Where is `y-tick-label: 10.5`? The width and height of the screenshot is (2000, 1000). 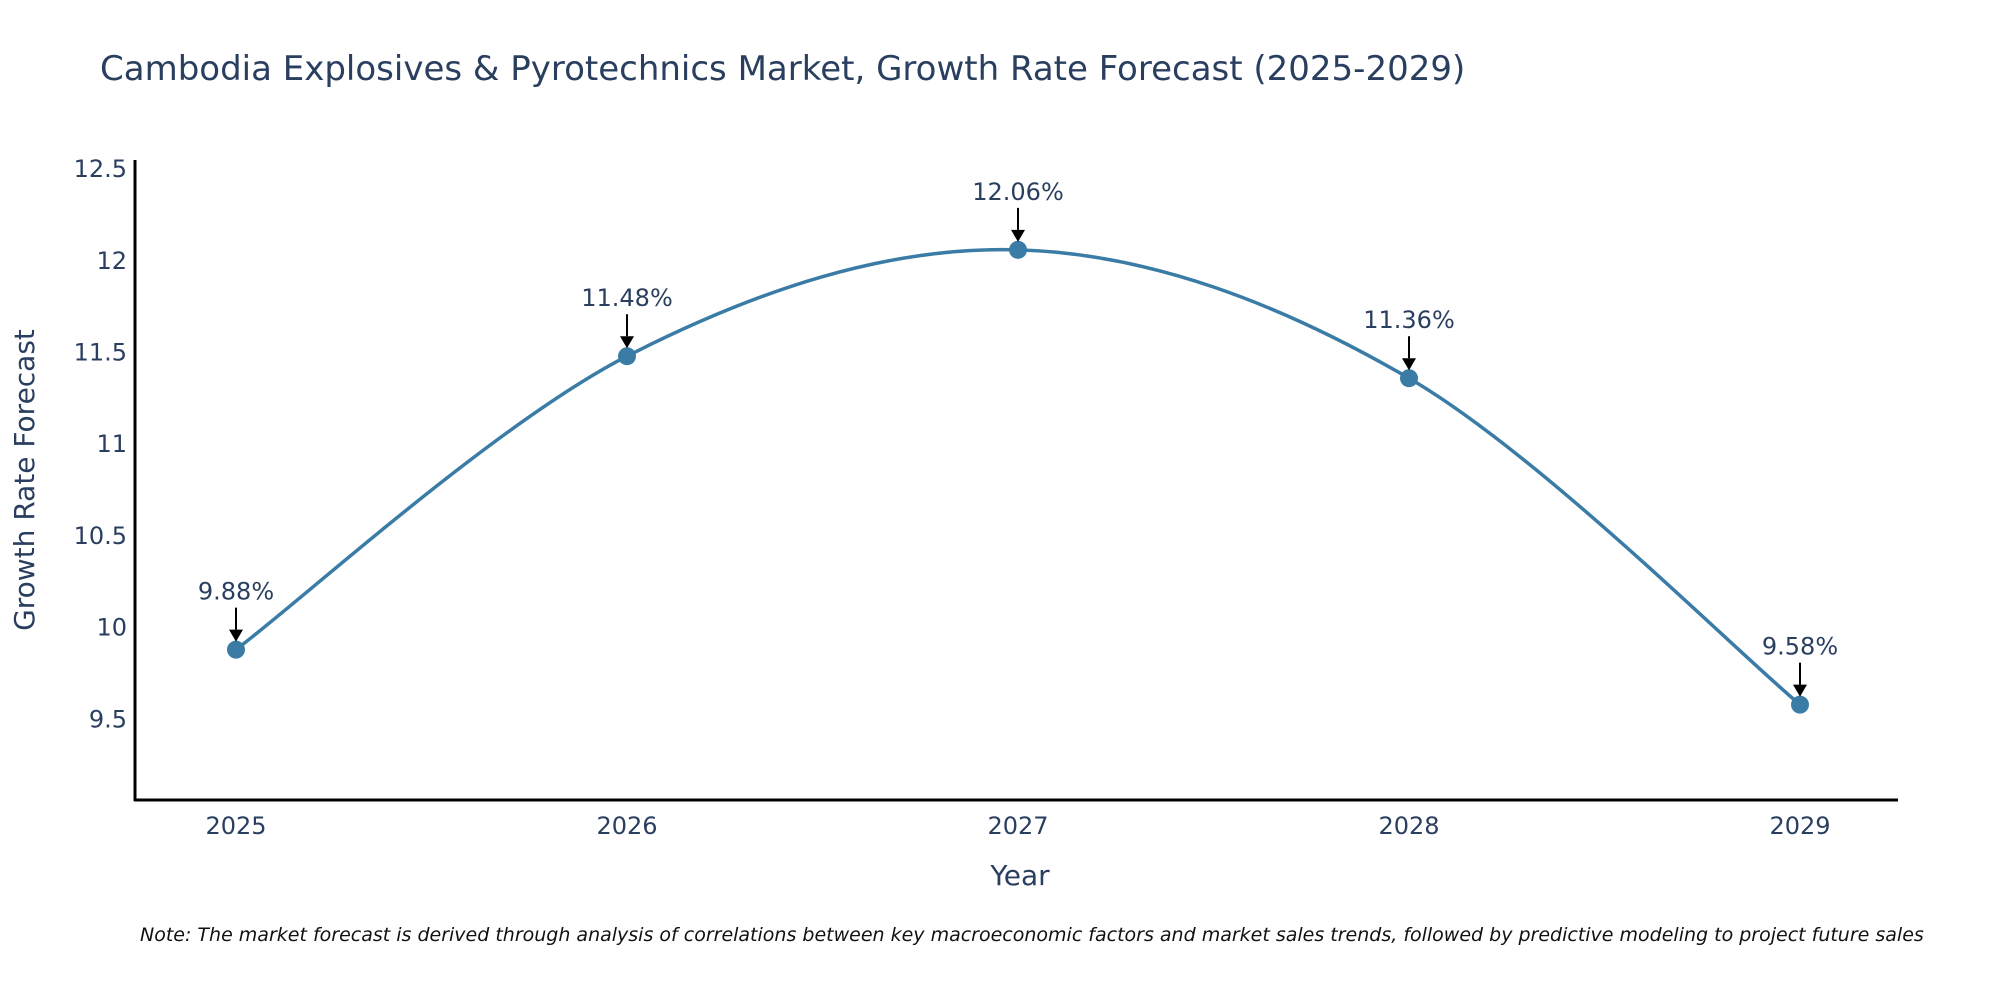 y-tick-label: 10.5 is located at coordinates (100, 536).